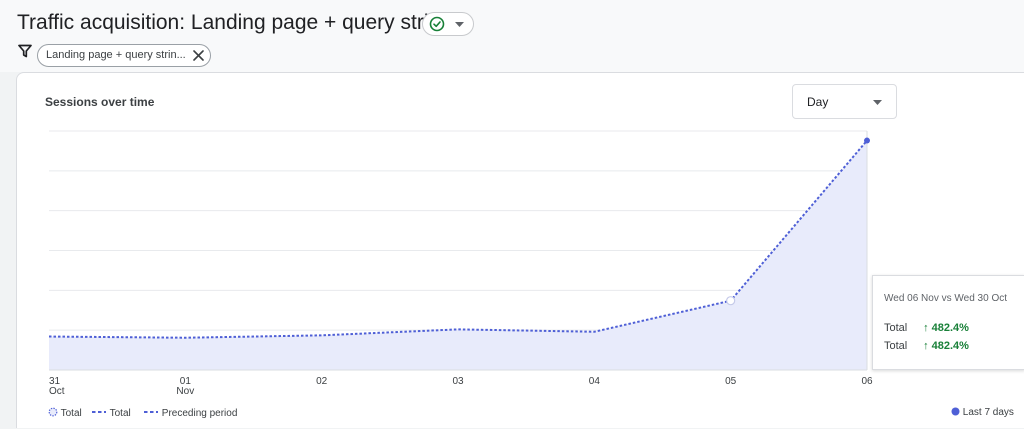 Image resolution: width=1024 pixels, height=429 pixels. What do you see at coordinates (53, 412) in the screenshot?
I see `dotted-circle-icon` at bounding box center [53, 412].